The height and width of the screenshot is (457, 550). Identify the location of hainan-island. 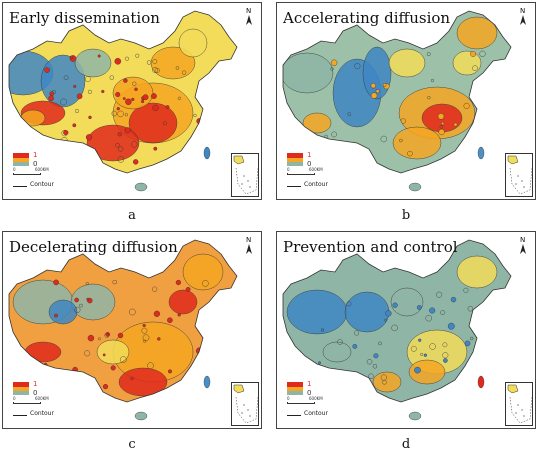
(415, 416).